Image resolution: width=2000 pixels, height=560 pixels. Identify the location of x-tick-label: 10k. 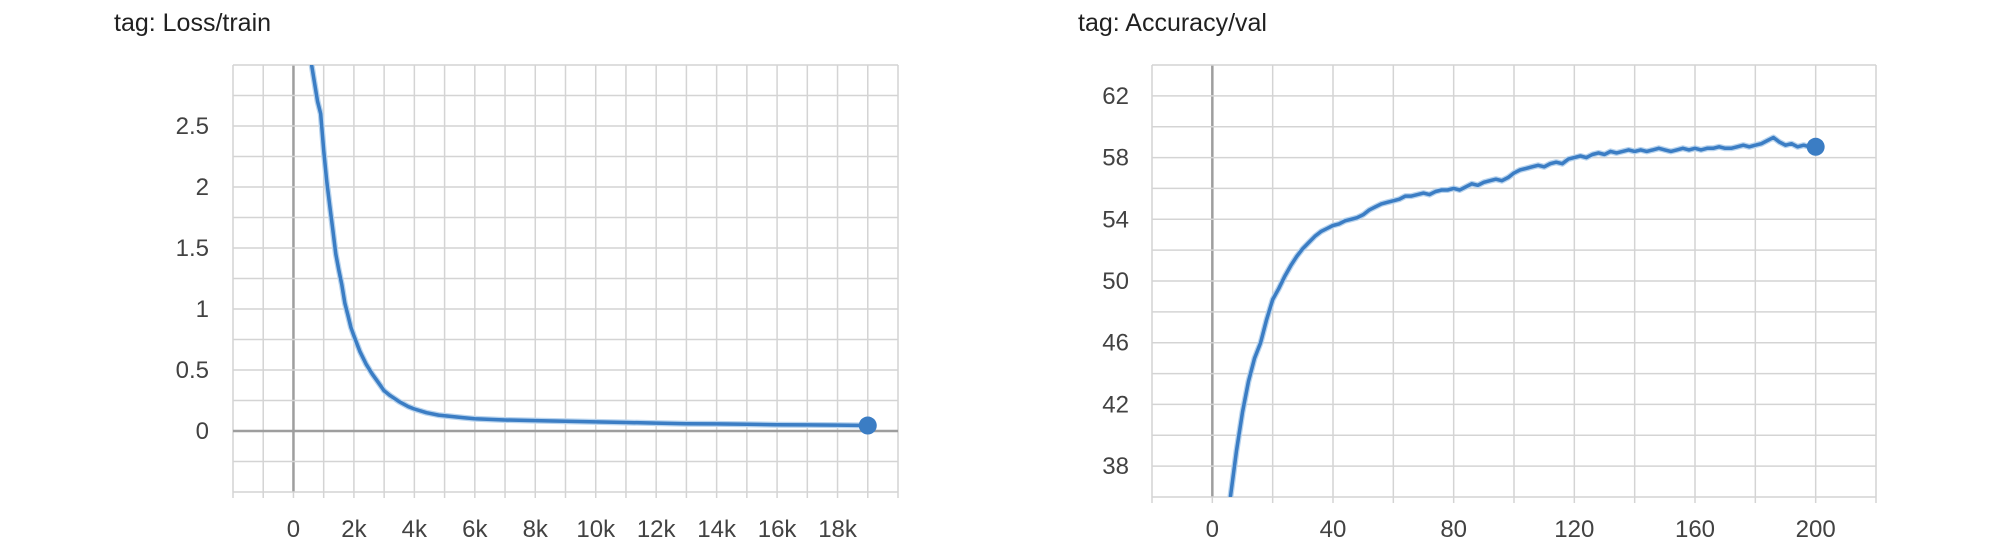
(596, 529).